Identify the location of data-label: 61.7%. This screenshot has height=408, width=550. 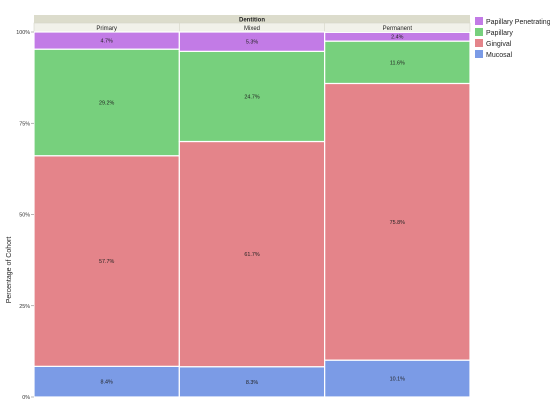
(251, 255).